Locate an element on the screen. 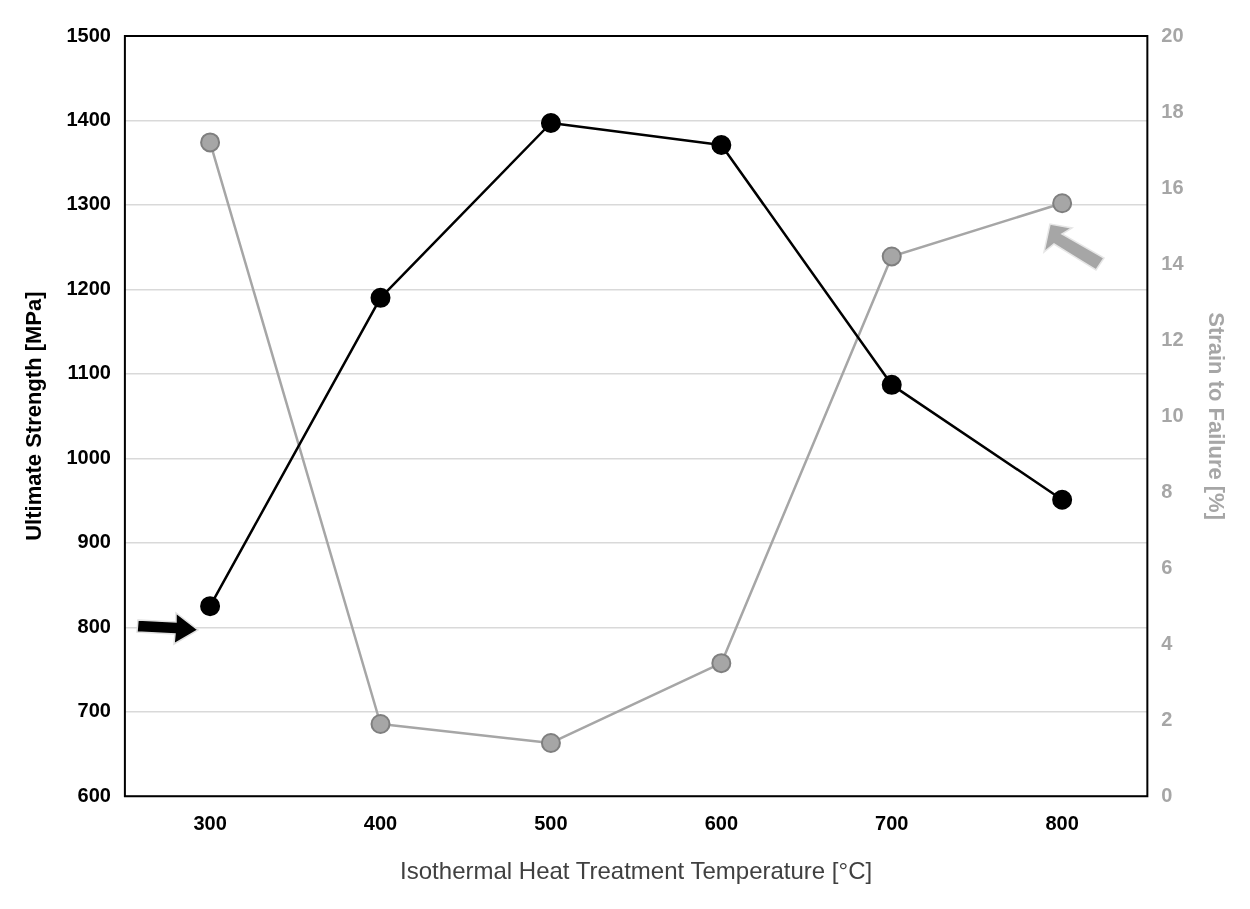  y2-tick-label: 2 is located at coordinates (1167, 718).